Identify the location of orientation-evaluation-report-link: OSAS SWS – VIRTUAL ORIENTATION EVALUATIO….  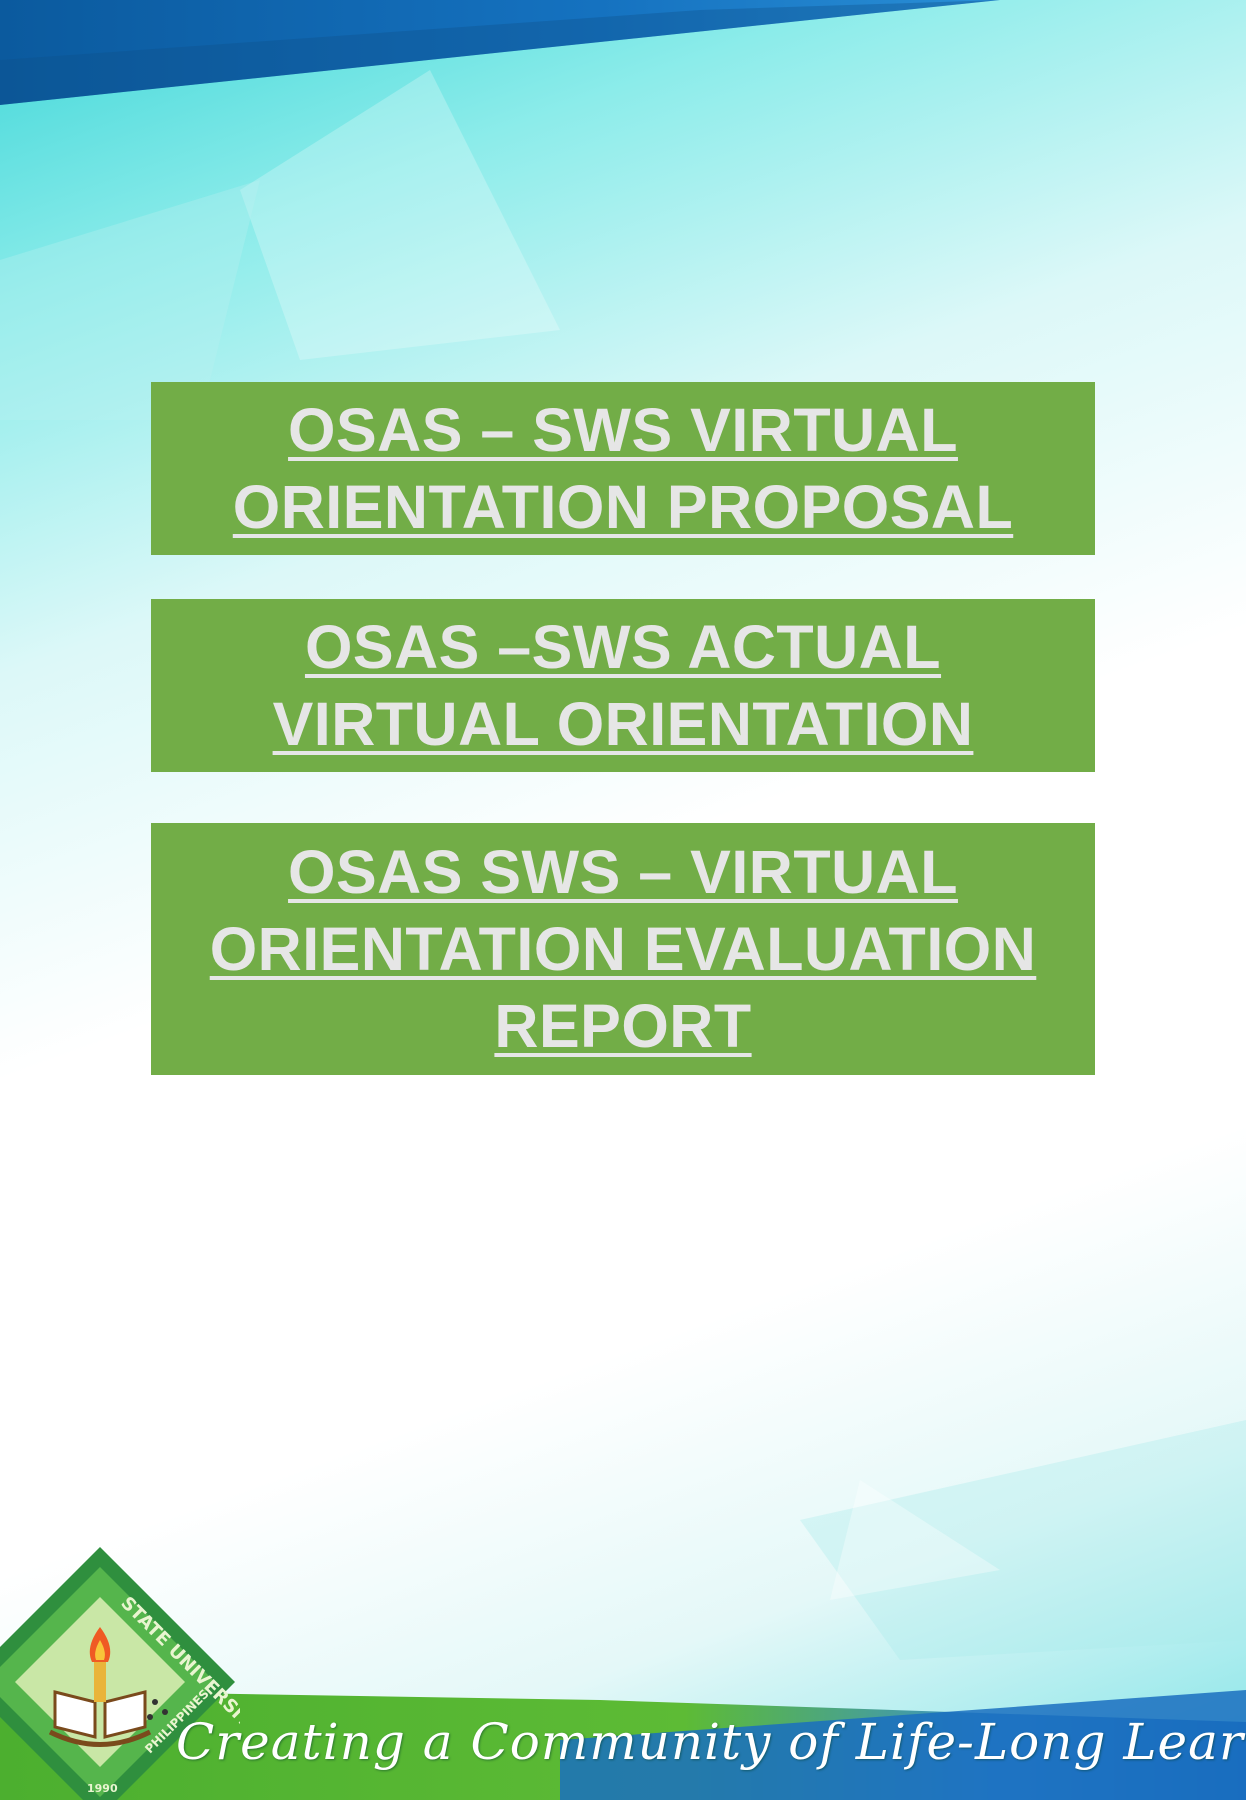
(623, 949).